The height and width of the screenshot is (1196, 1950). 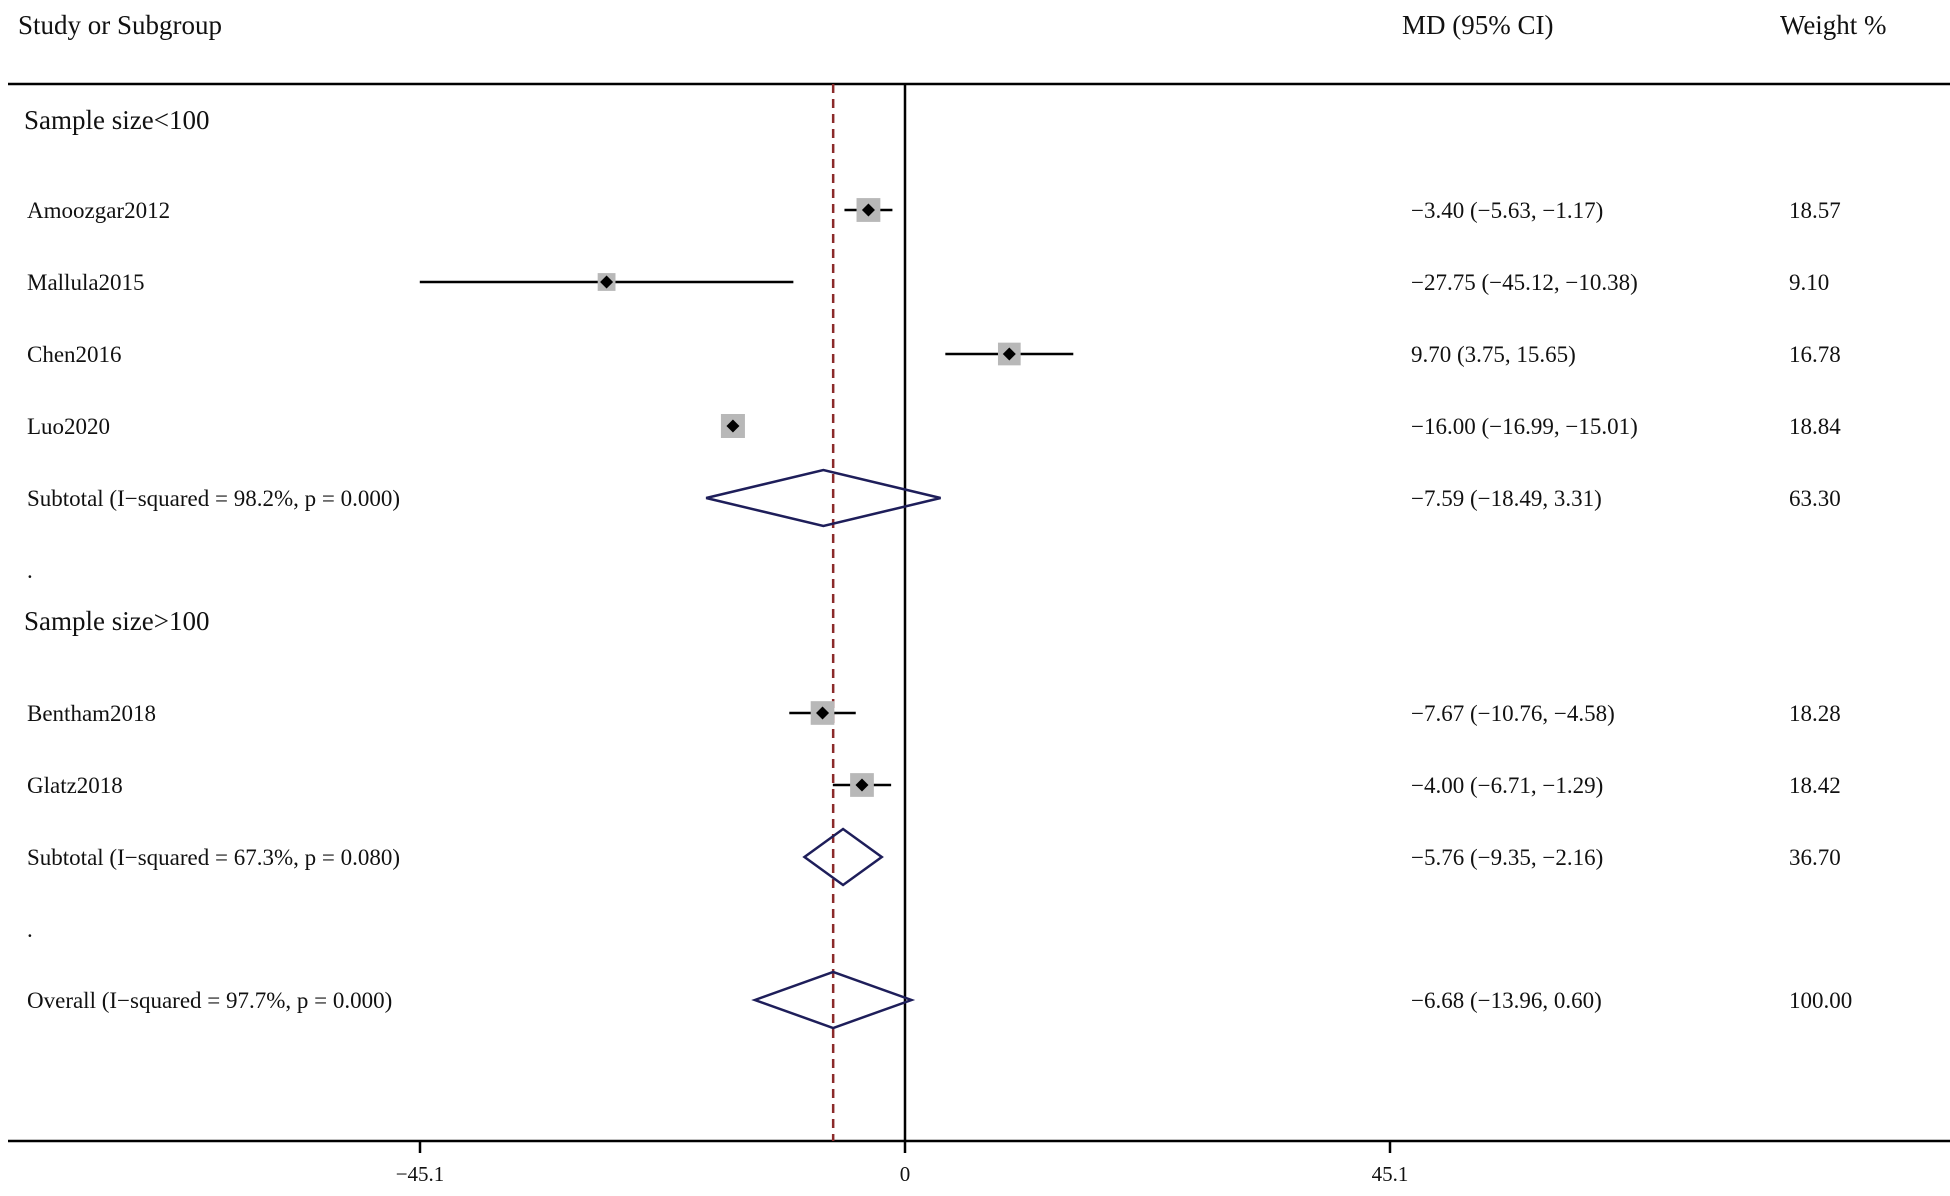 I want to click on weight-value: 18.28, so click(x=1815, y=713).